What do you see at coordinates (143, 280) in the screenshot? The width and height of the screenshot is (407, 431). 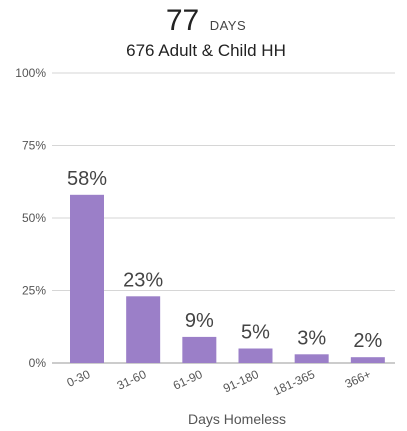 I see `bar-value-label: 23%` at bounding box center [143, 280].